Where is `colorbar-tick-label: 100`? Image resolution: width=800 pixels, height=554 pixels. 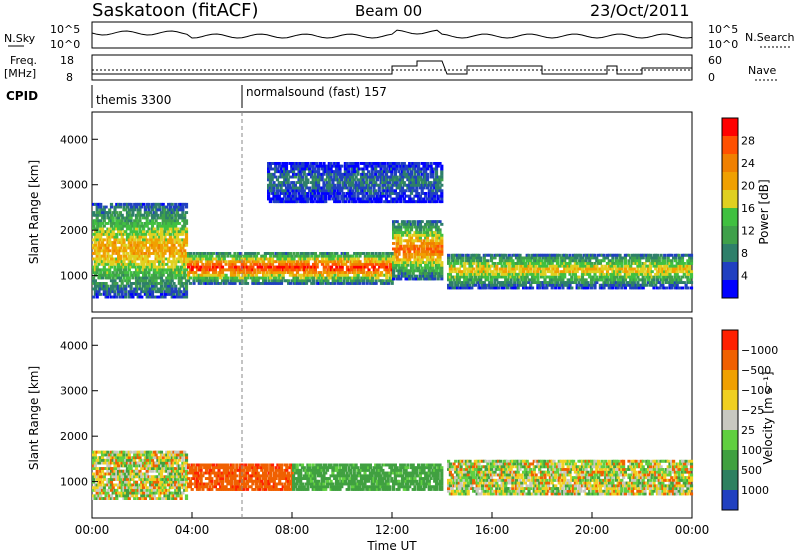 colorbar-tick-label: 100 is located at coordinates (751, 450).